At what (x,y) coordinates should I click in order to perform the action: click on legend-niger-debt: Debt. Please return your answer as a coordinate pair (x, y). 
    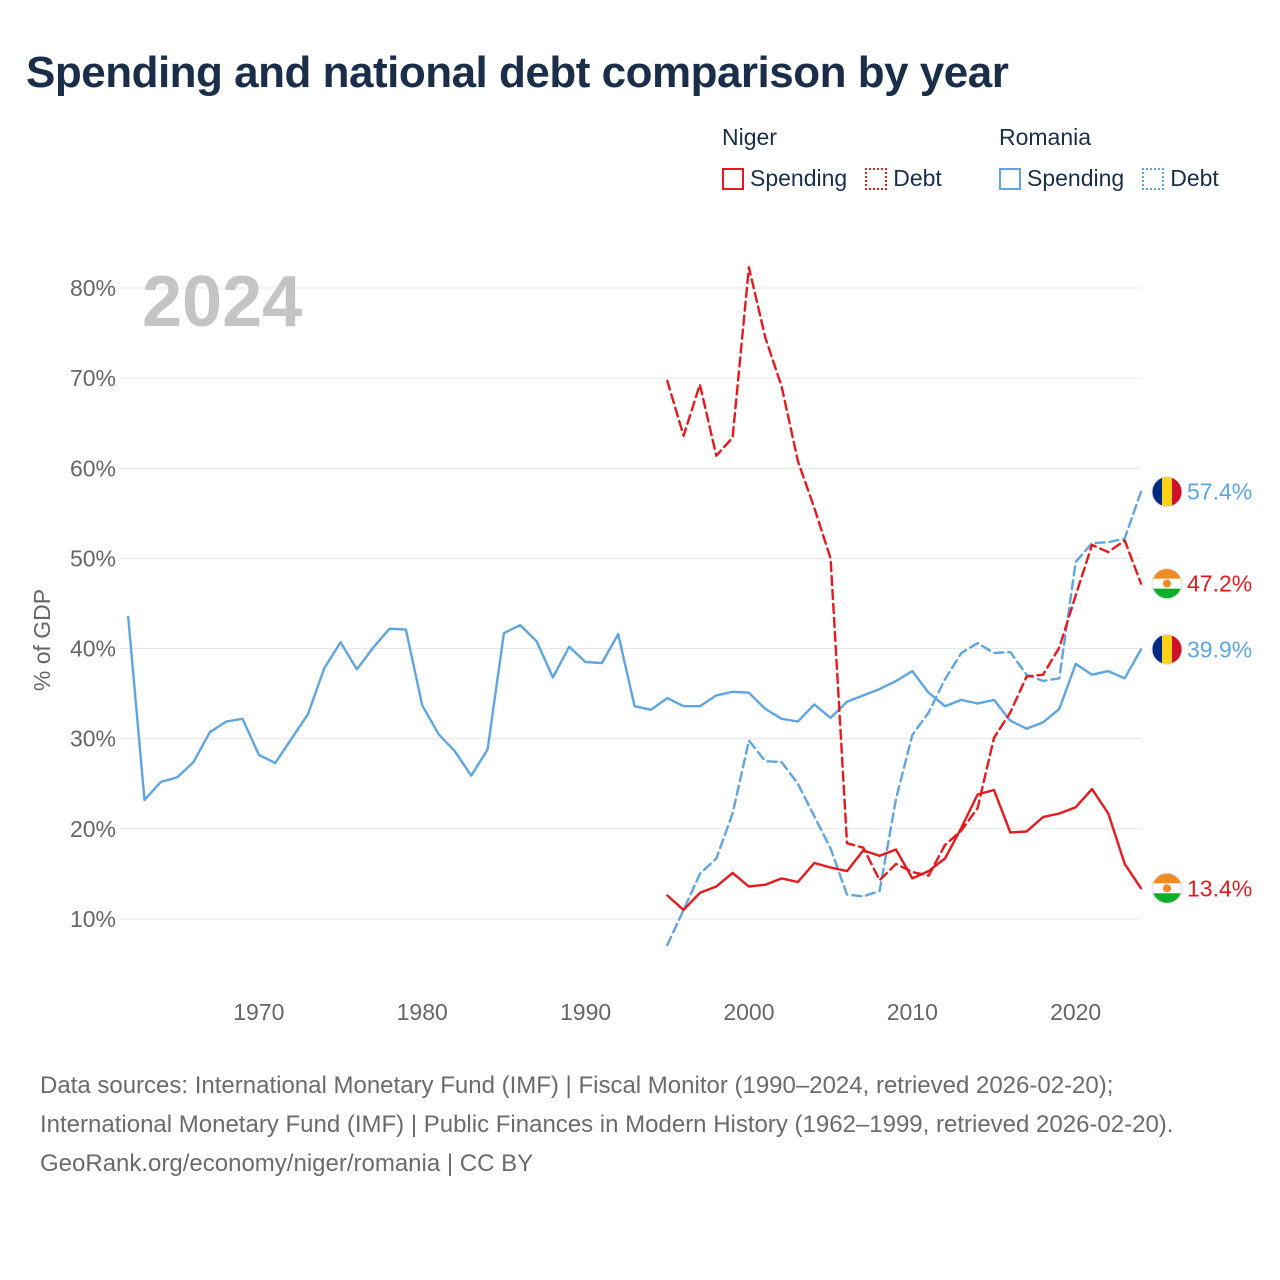
    Looking at the image, I should click on (903, 178).